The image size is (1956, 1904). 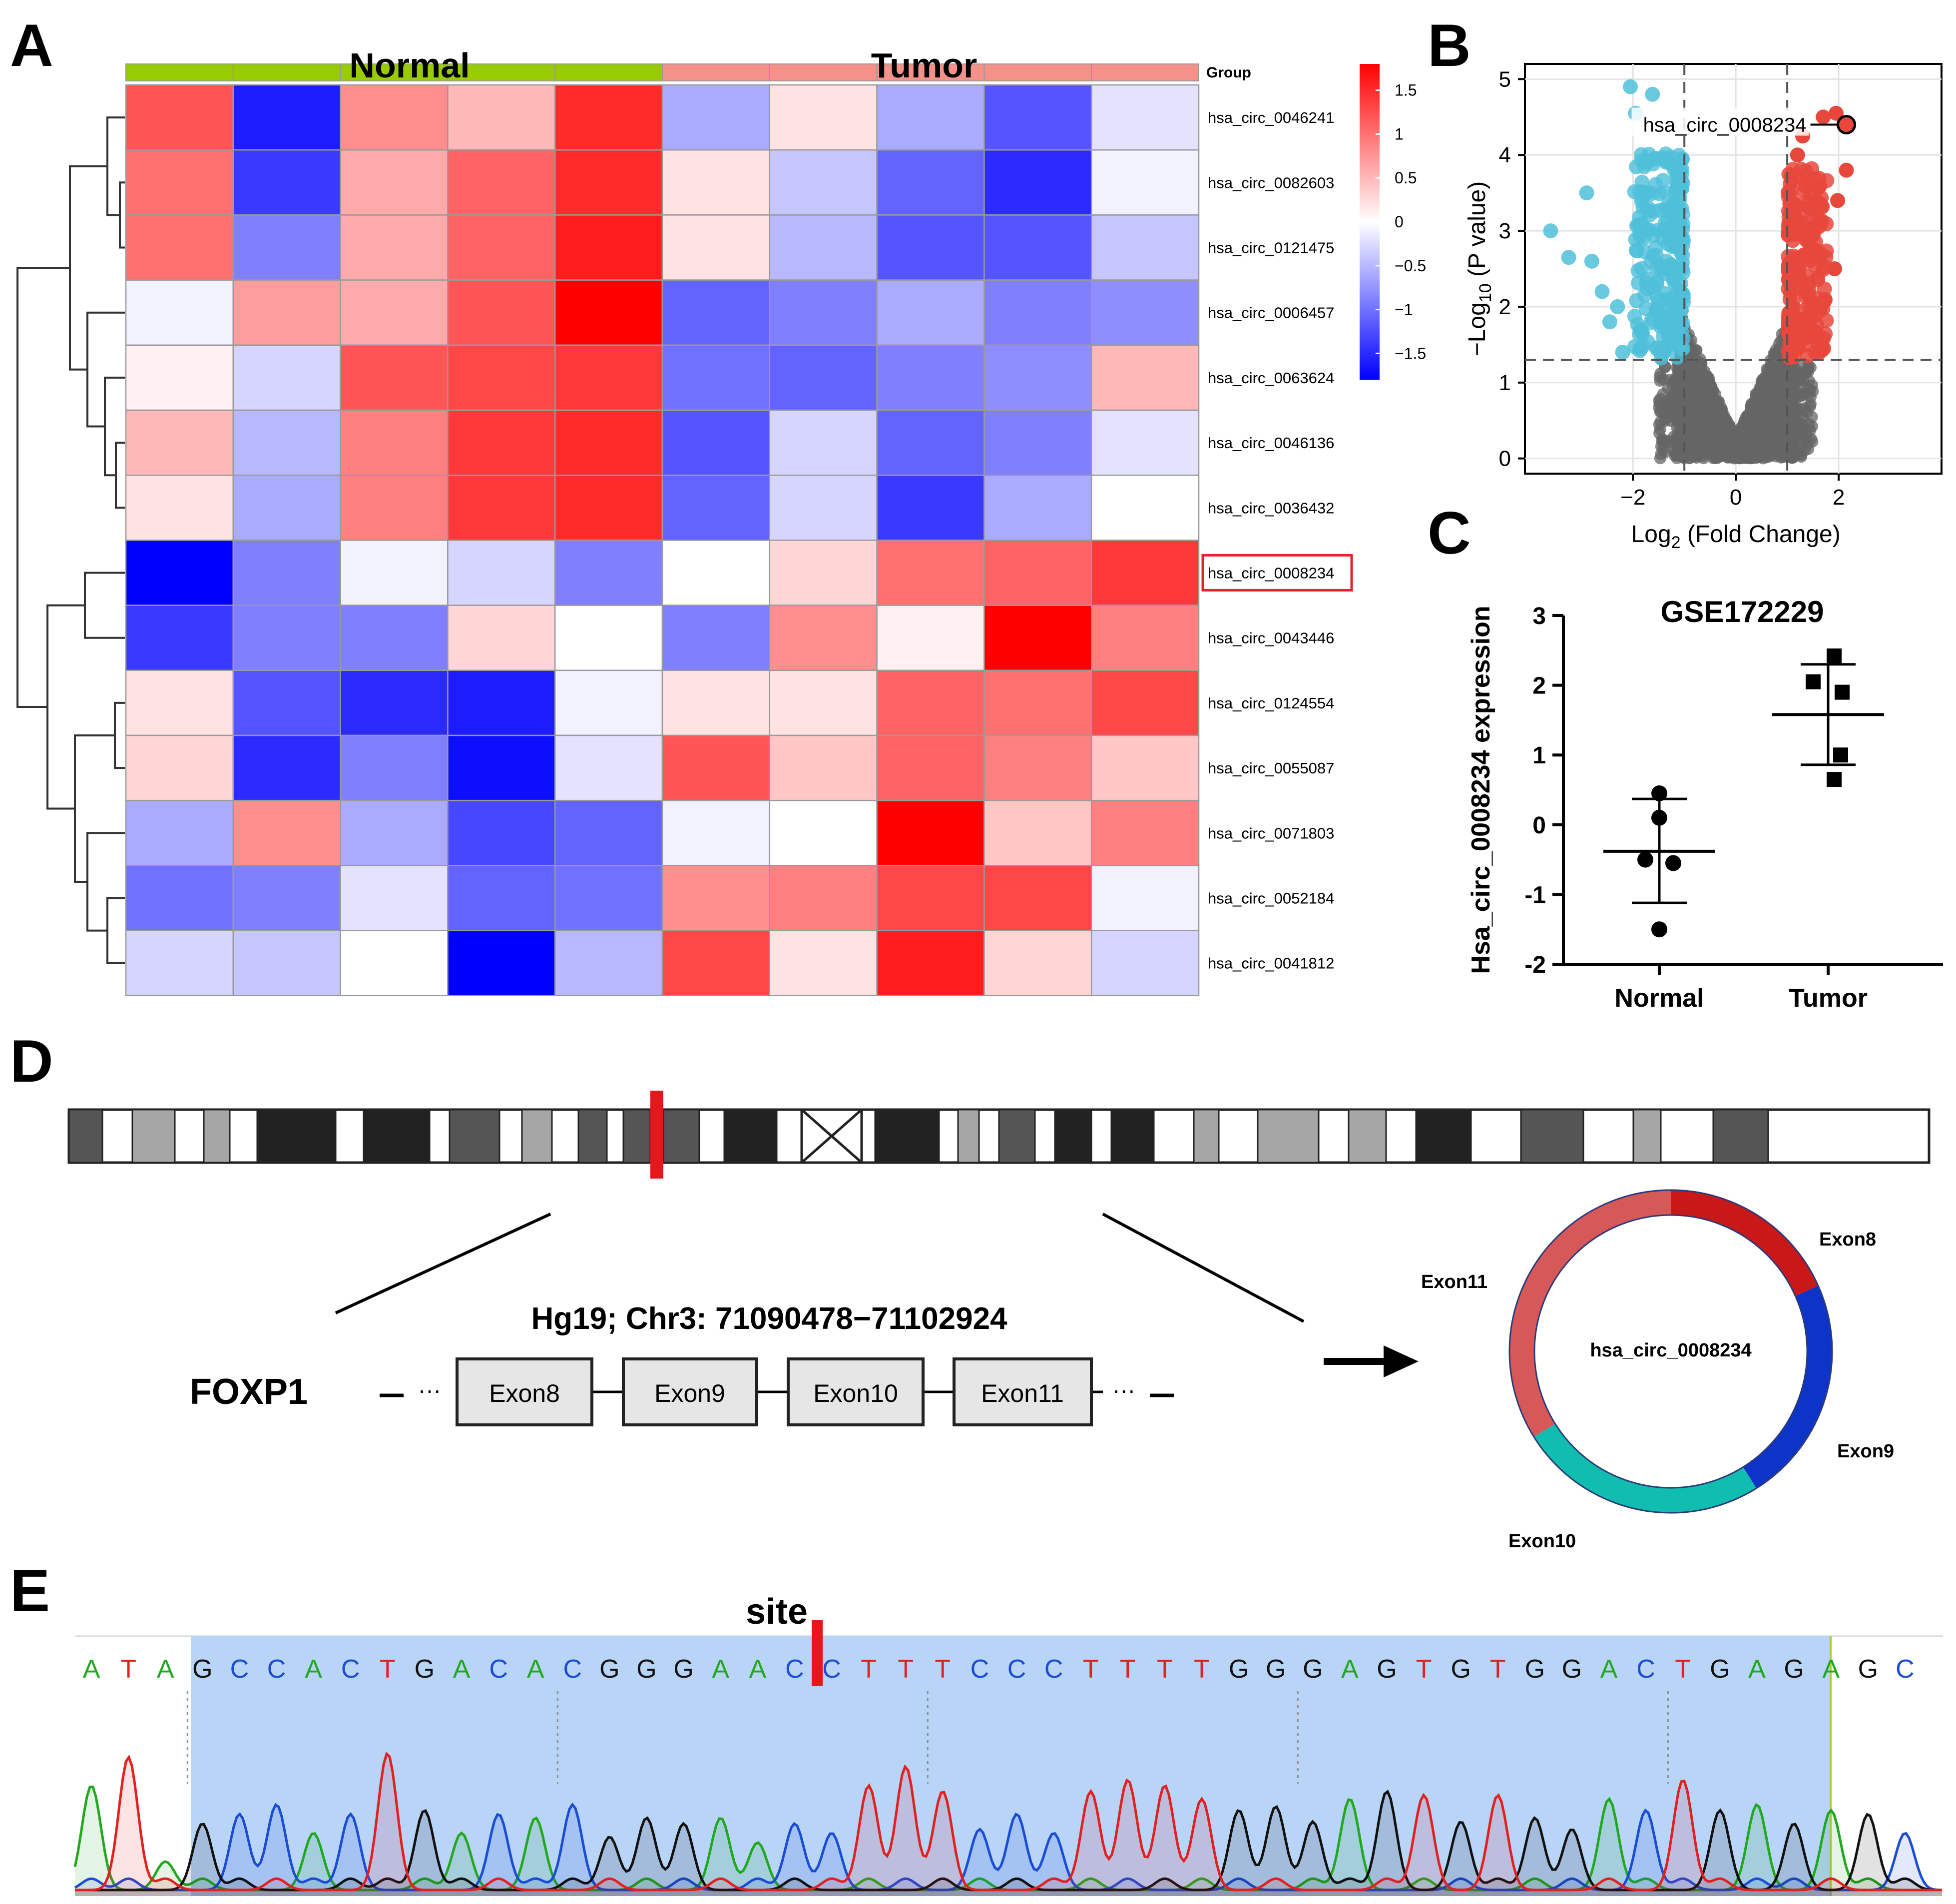 I want to click on chromatogram-gridlines, so click(x=927, y=1738).